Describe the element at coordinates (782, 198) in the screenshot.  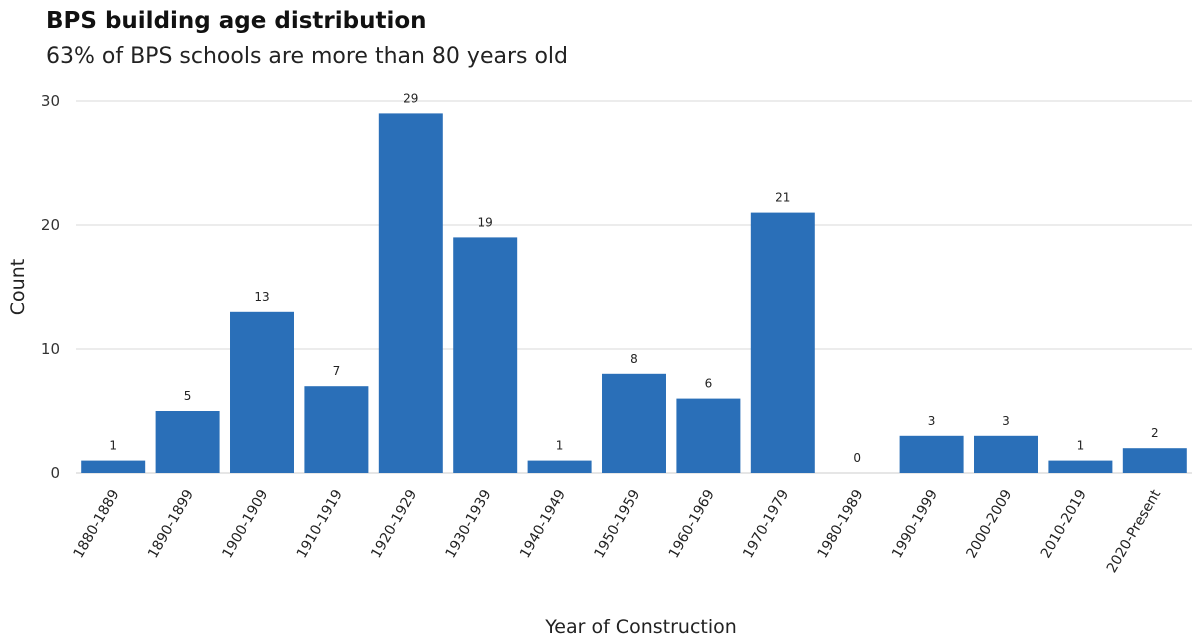
I see `data-label: 21` at that location.